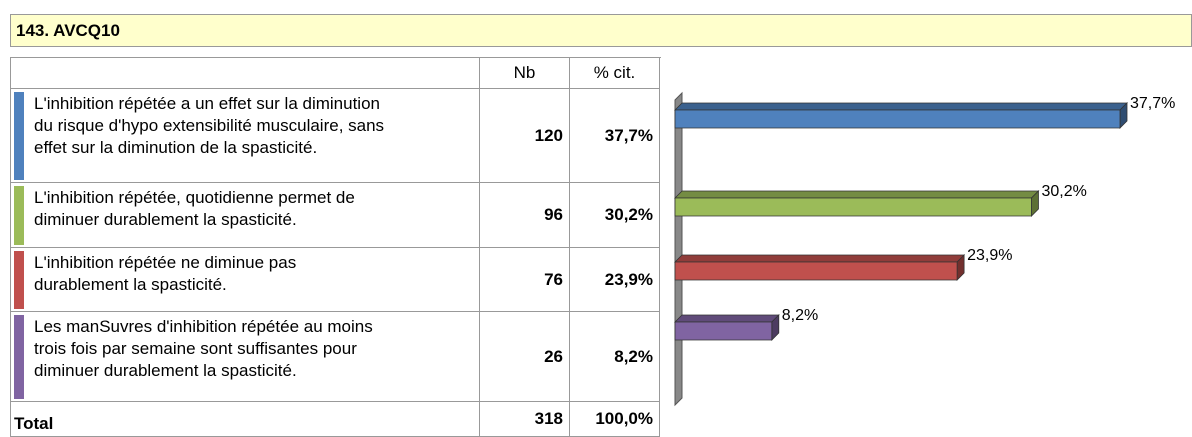  I want to click on value-label: 23,9%, so click(989, 255).